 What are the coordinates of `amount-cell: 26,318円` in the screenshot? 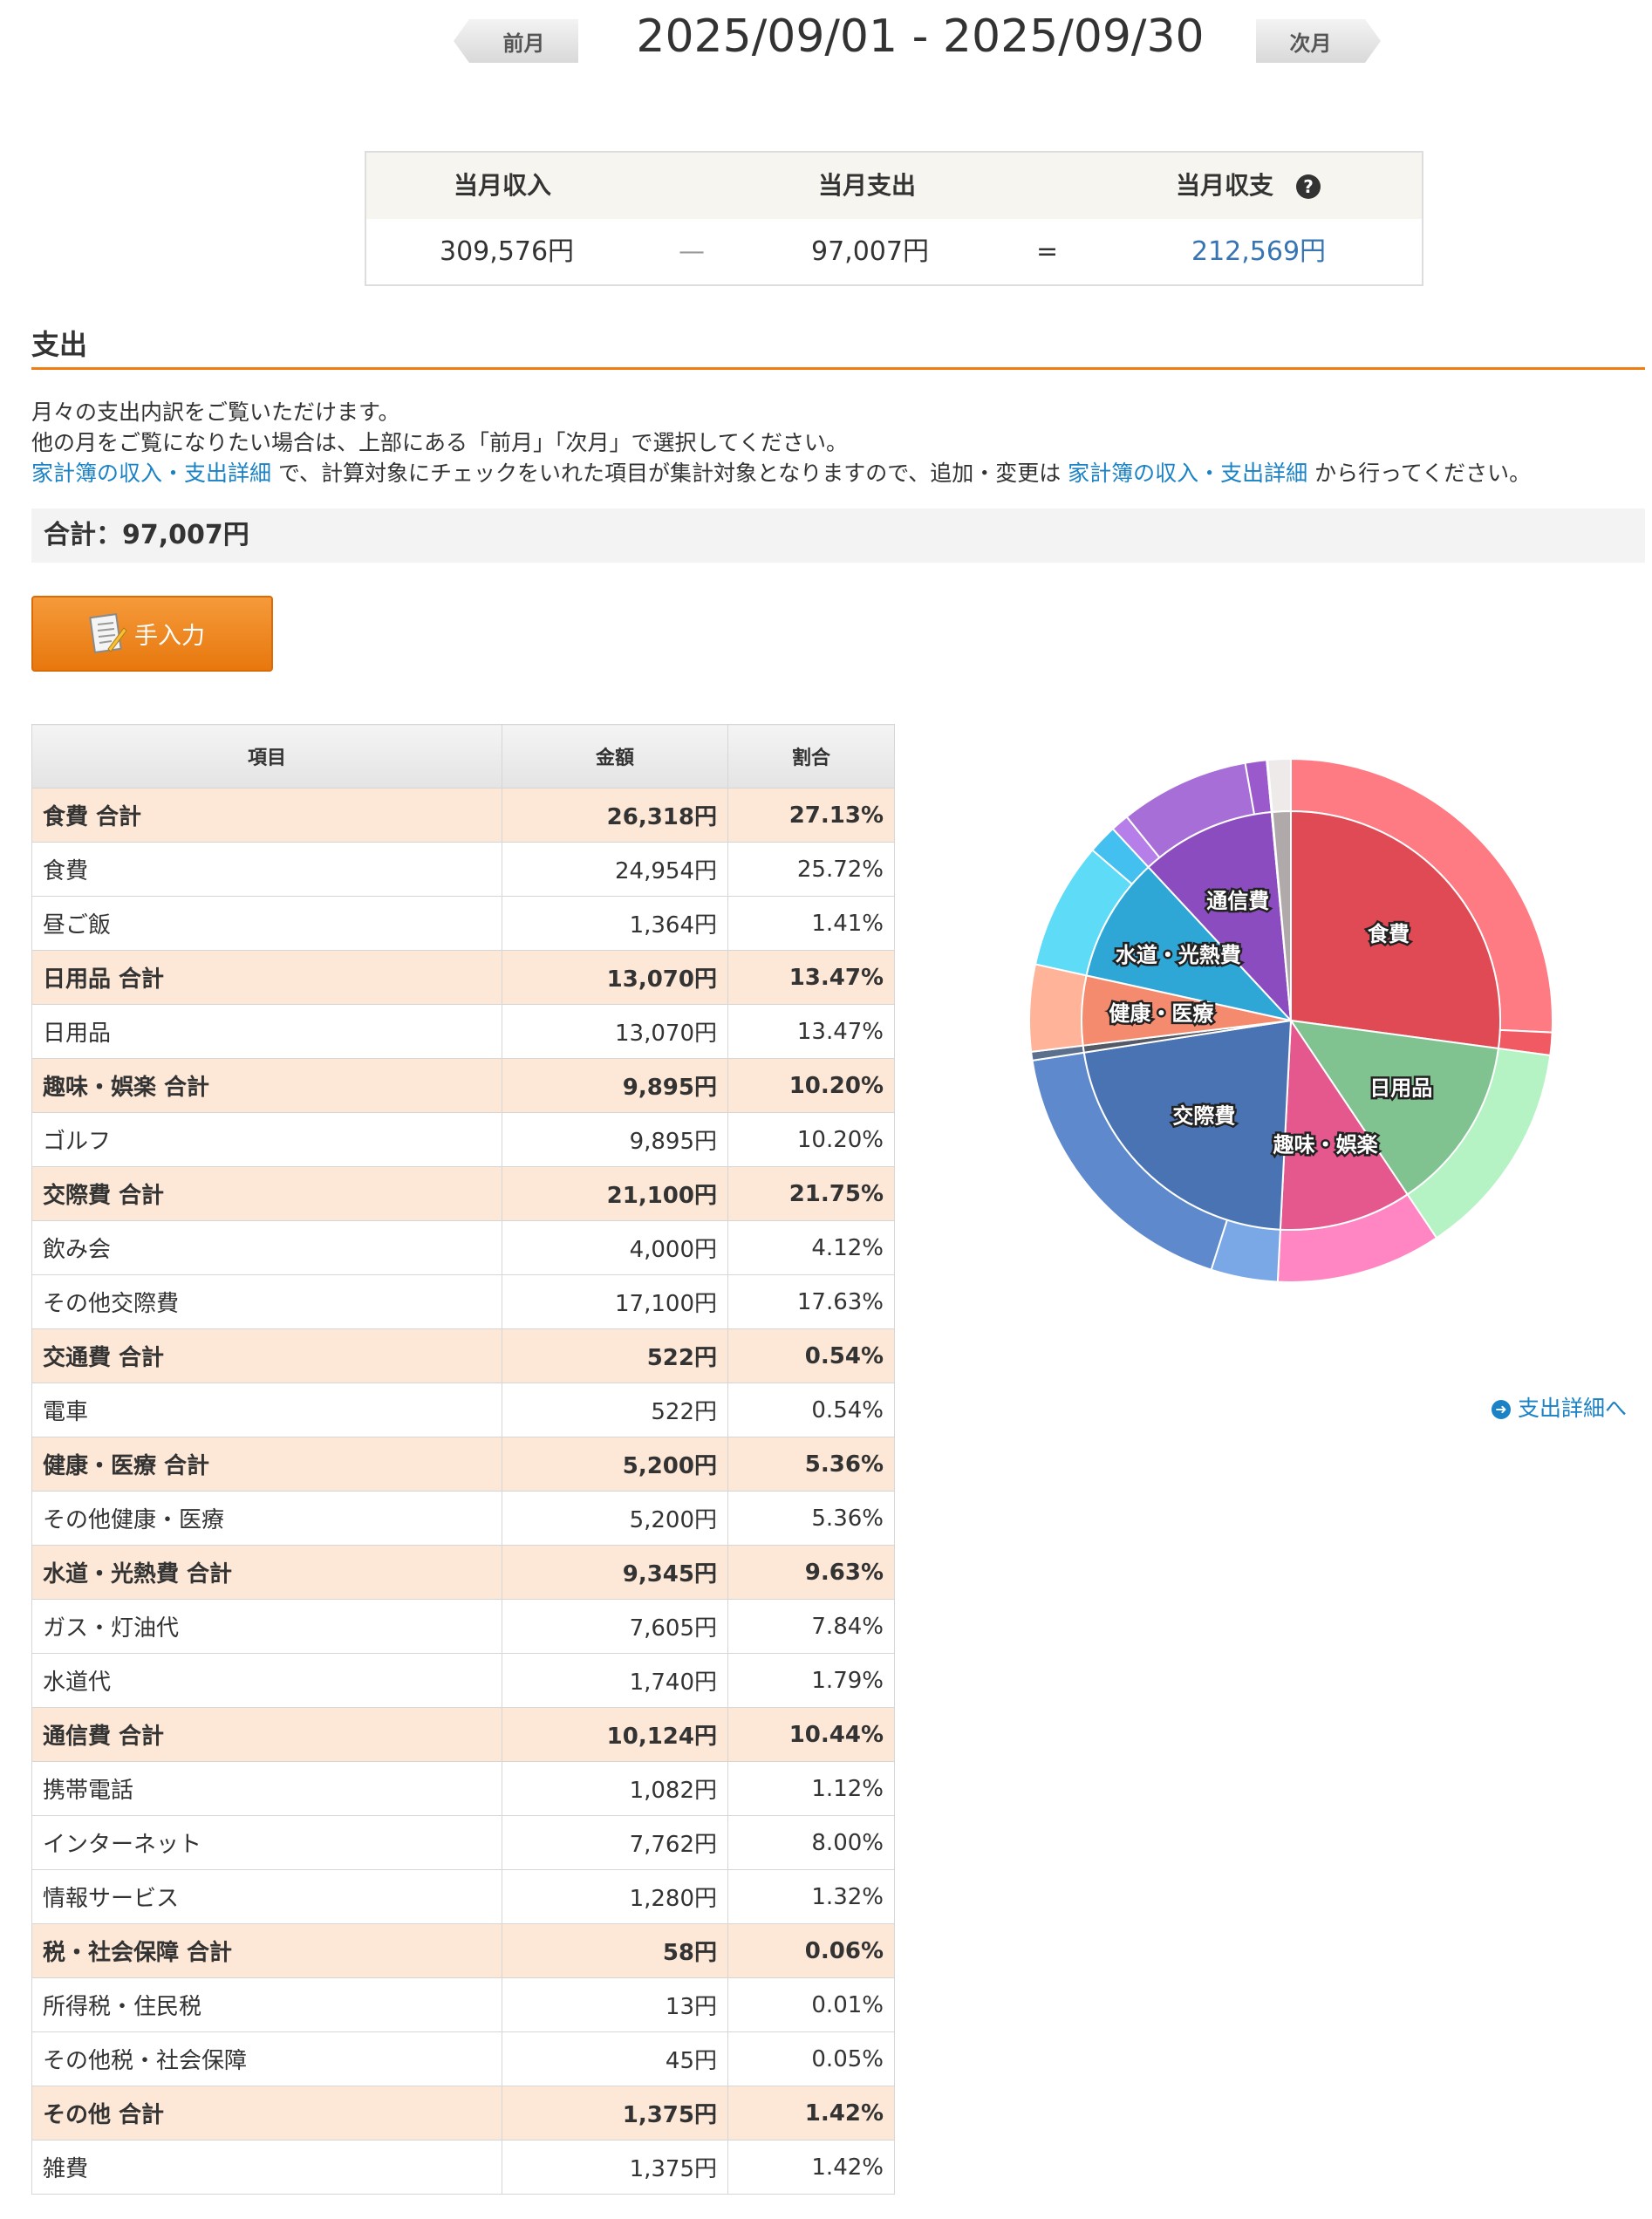 It's located at (615, 816).